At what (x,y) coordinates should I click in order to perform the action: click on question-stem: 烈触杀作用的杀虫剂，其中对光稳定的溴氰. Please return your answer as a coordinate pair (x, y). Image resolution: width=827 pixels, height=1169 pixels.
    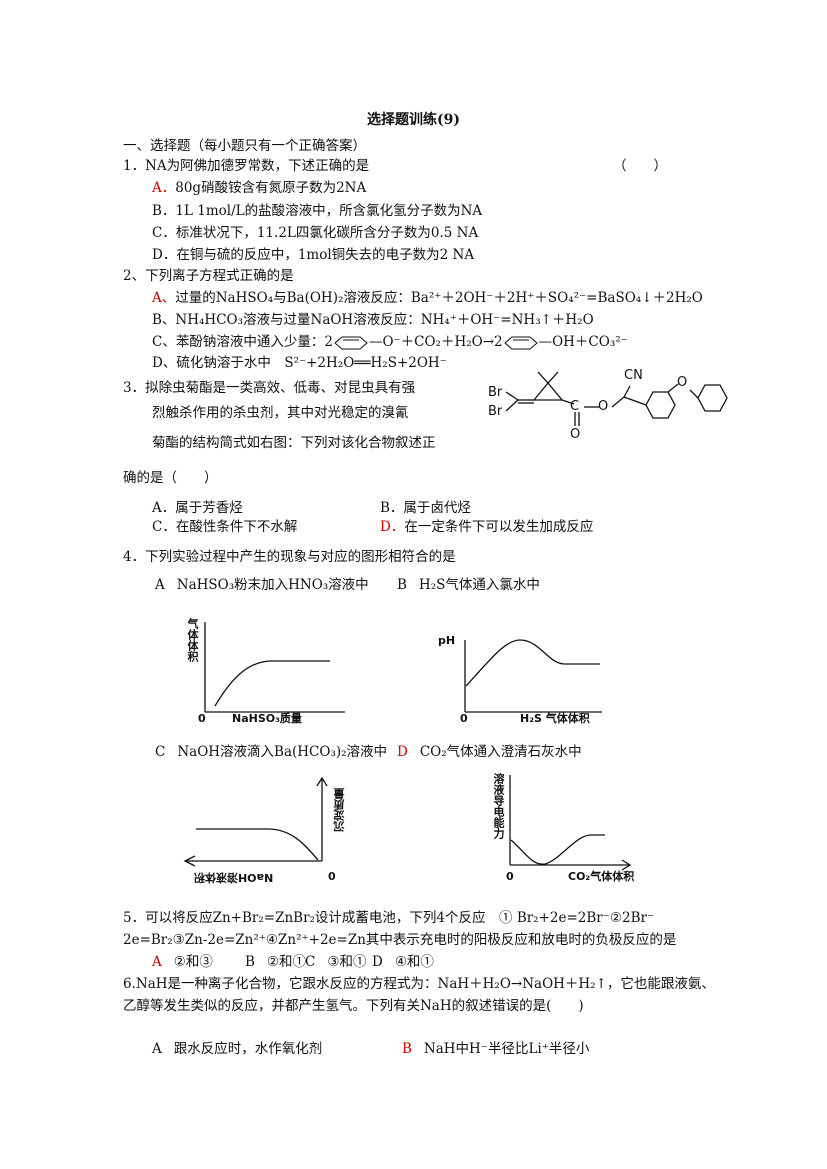
    Looking at the image, I should click on (280, 413).